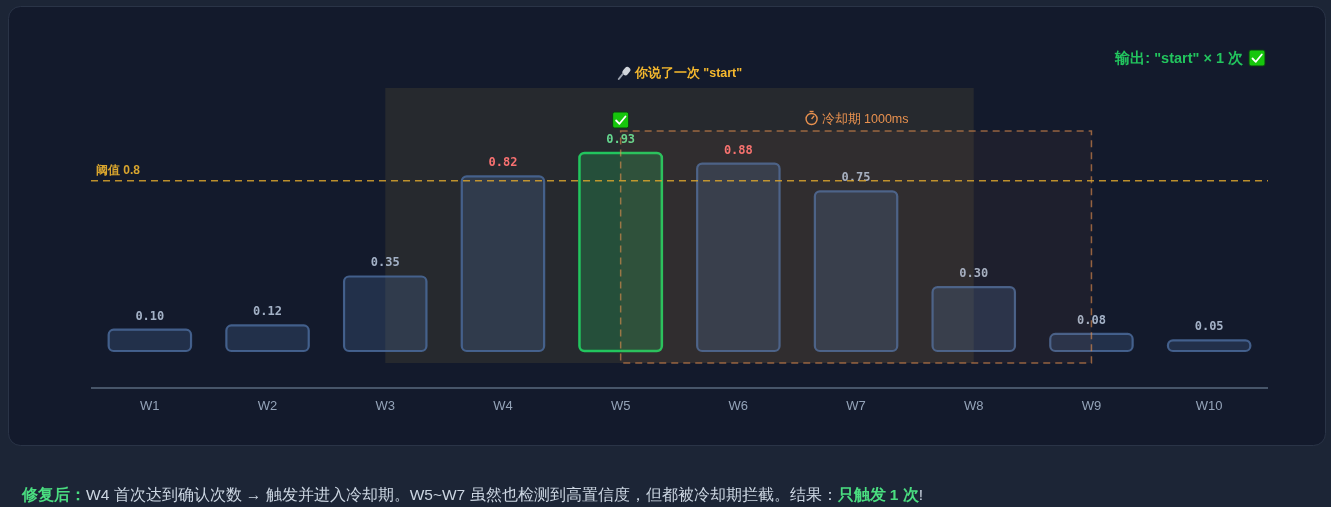 The height and width of the screenshot is (507, 1331). I want to click on data-label: 0.75, so click(856, 177).